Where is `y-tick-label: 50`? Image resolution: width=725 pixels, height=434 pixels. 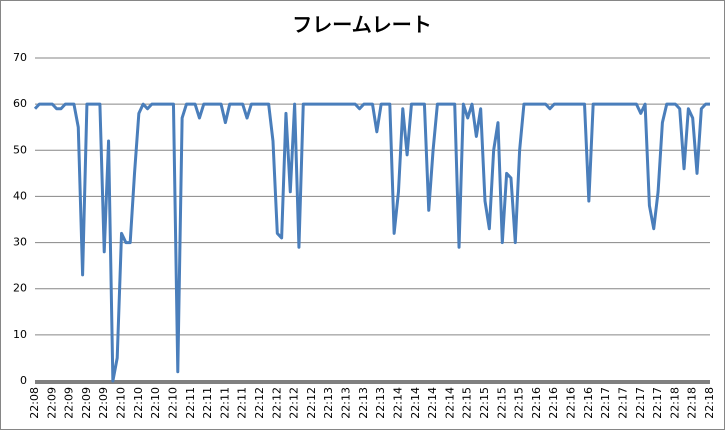 y-tick-label: 50 is located at coordinates (20, 149).